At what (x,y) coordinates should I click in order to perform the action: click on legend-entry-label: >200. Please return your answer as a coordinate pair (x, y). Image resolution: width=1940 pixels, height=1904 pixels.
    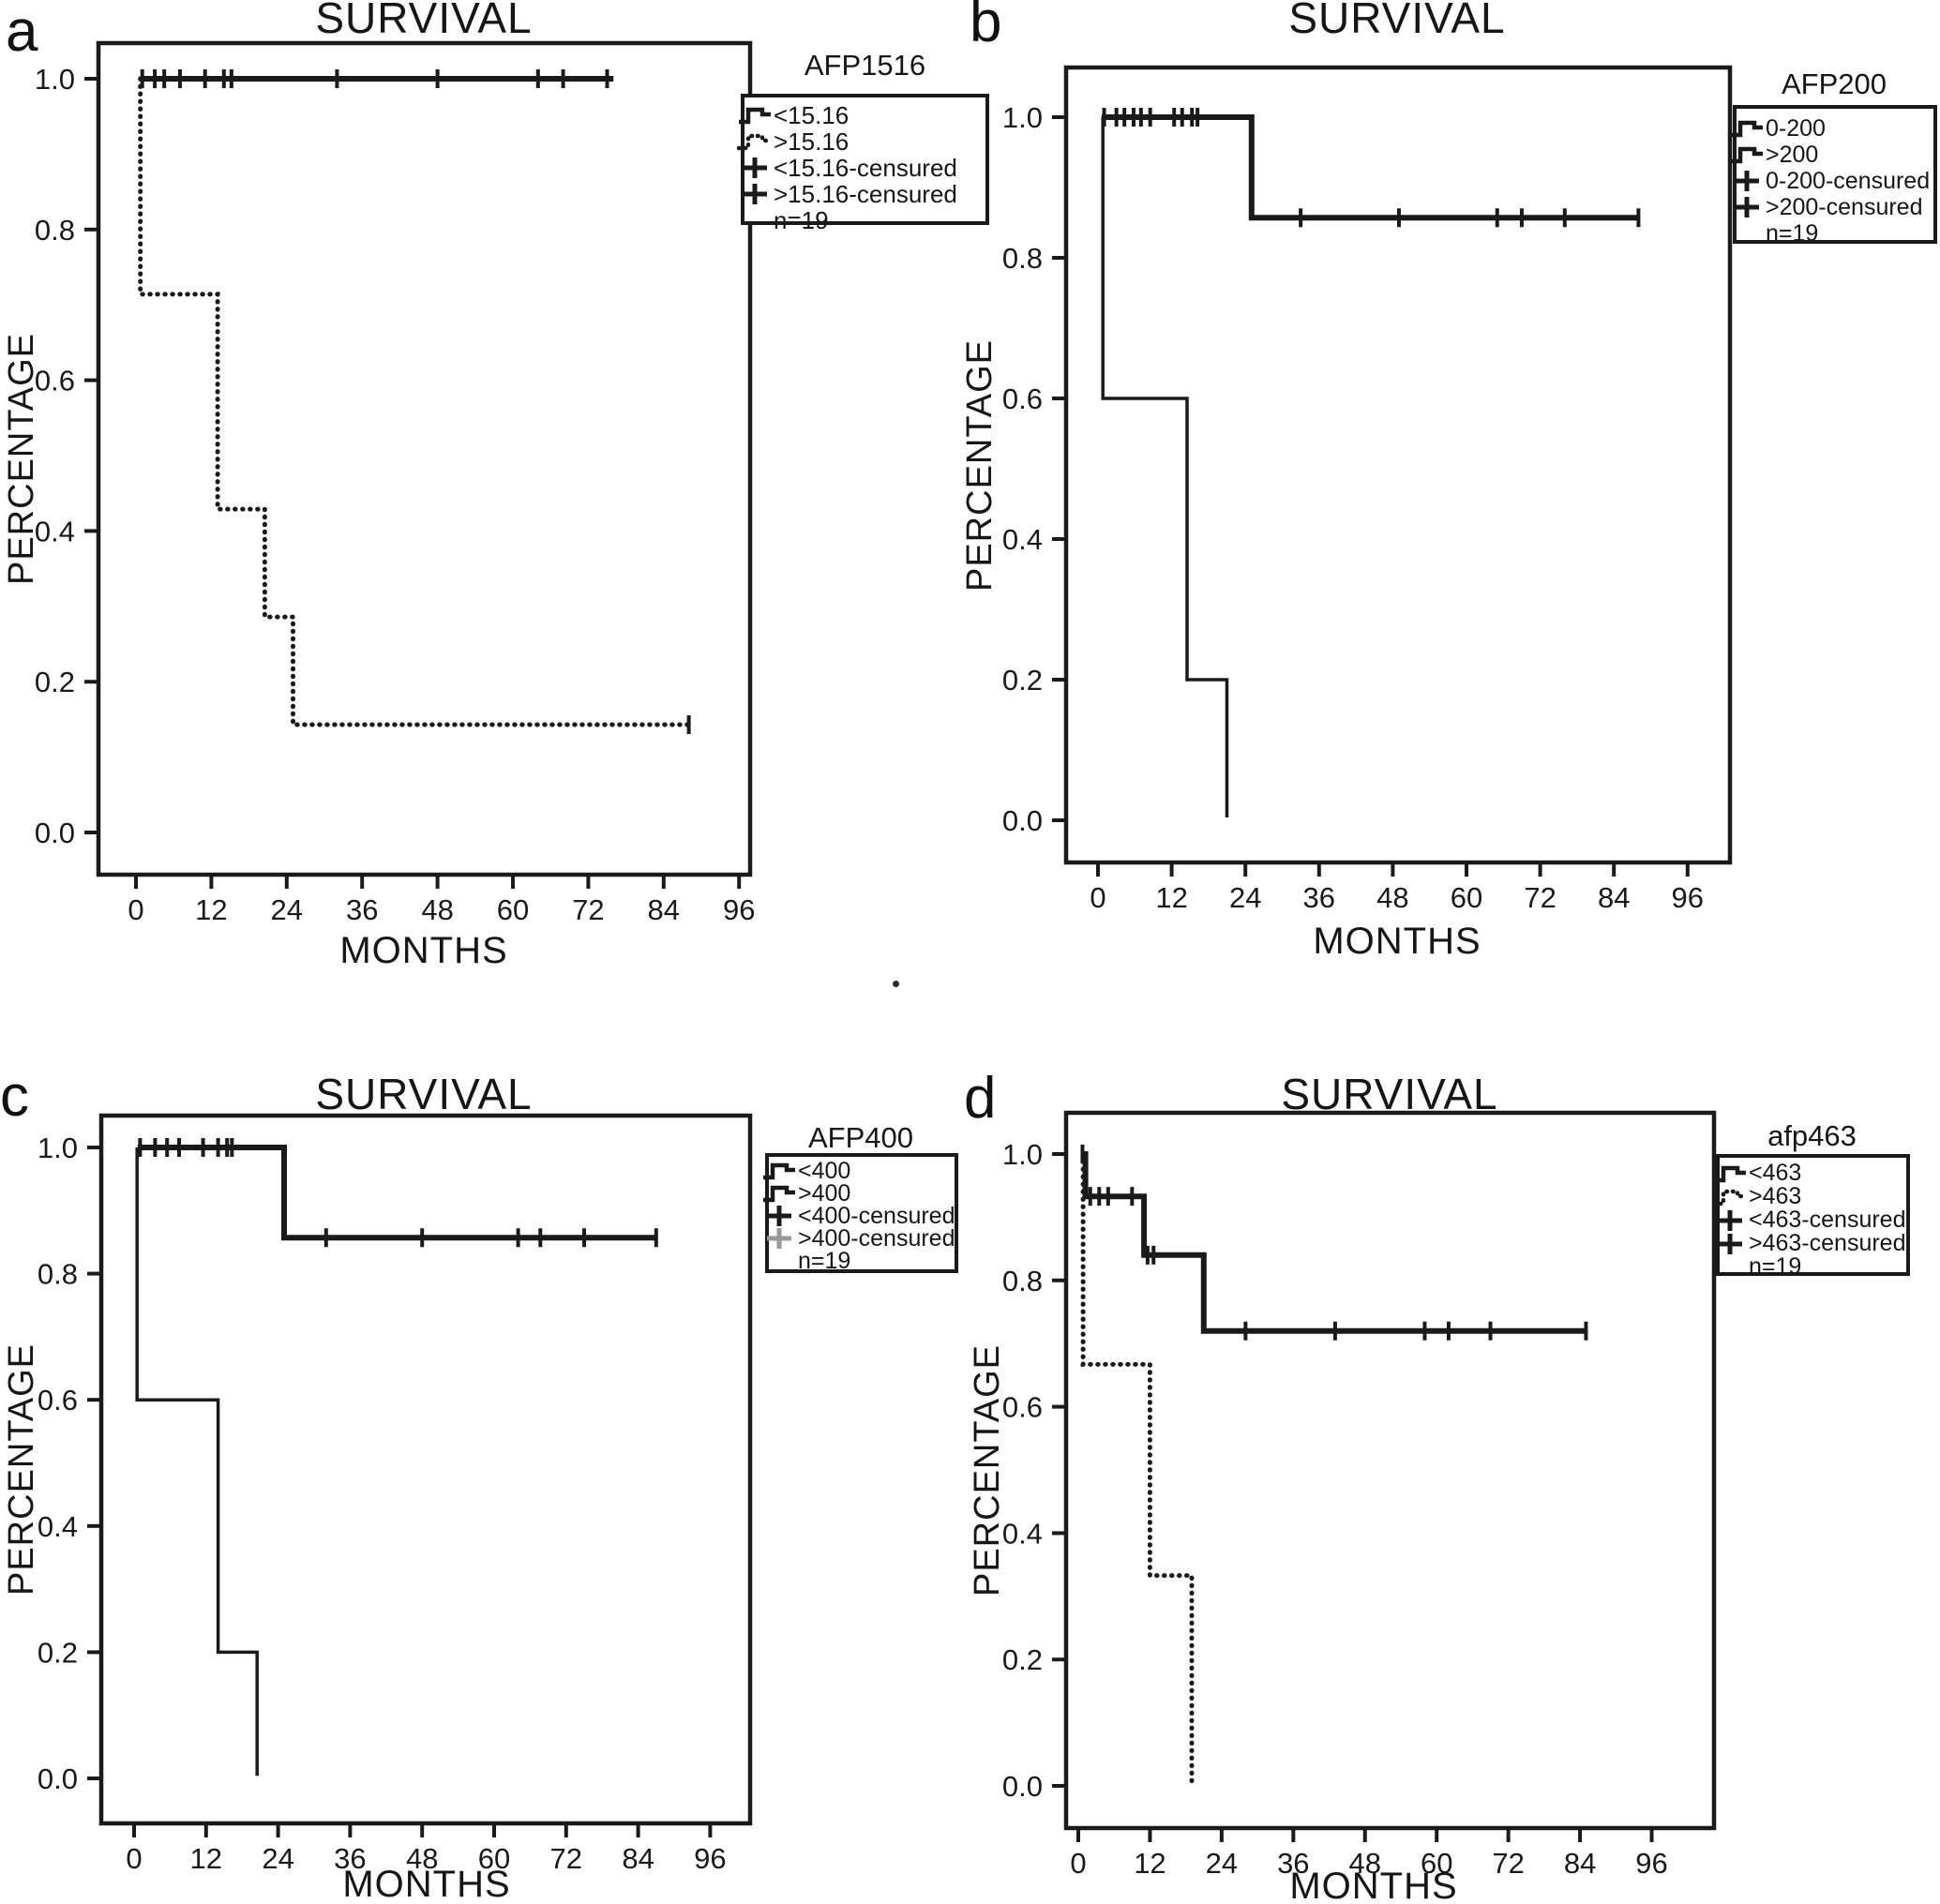
    Looking at the image, I should click on (1793, 154).